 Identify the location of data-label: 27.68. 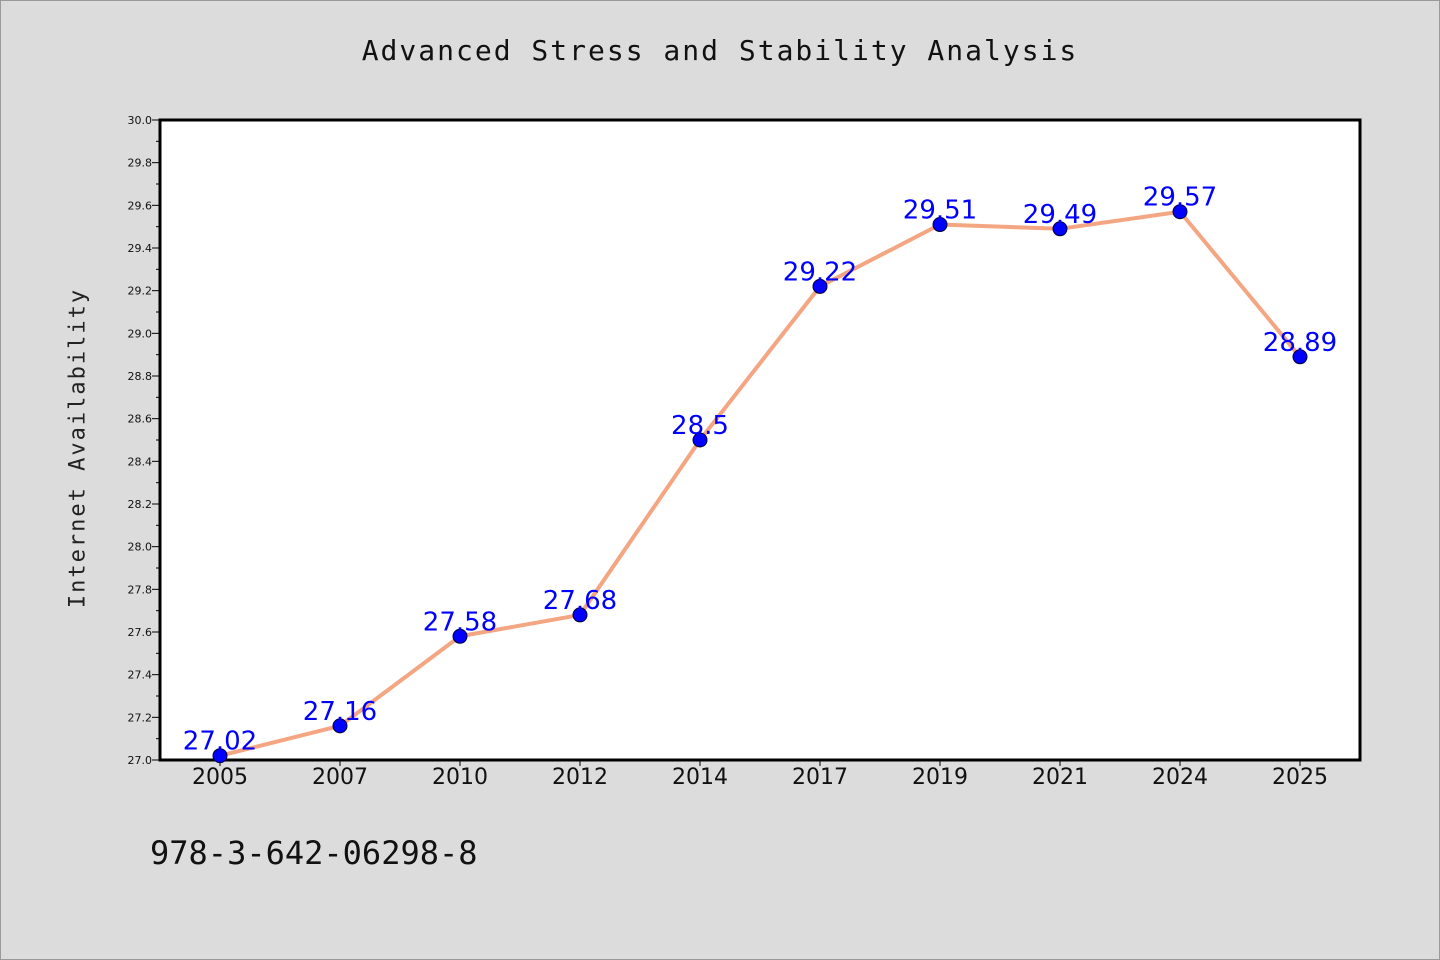
(580, 601).